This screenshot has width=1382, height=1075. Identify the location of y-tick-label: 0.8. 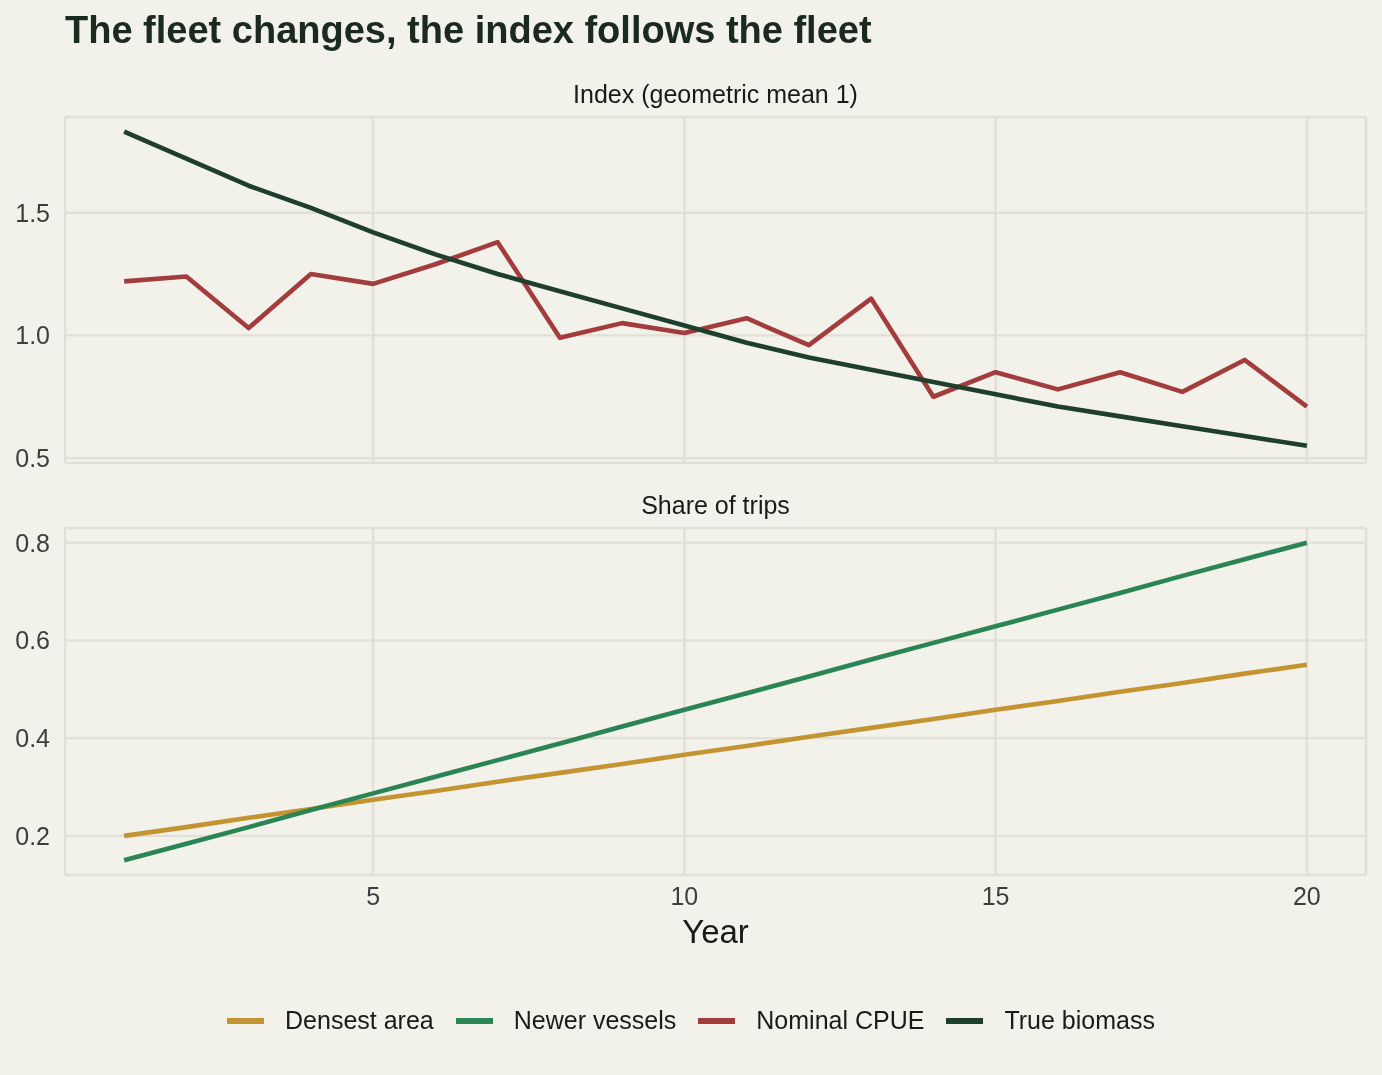
(32, 542).